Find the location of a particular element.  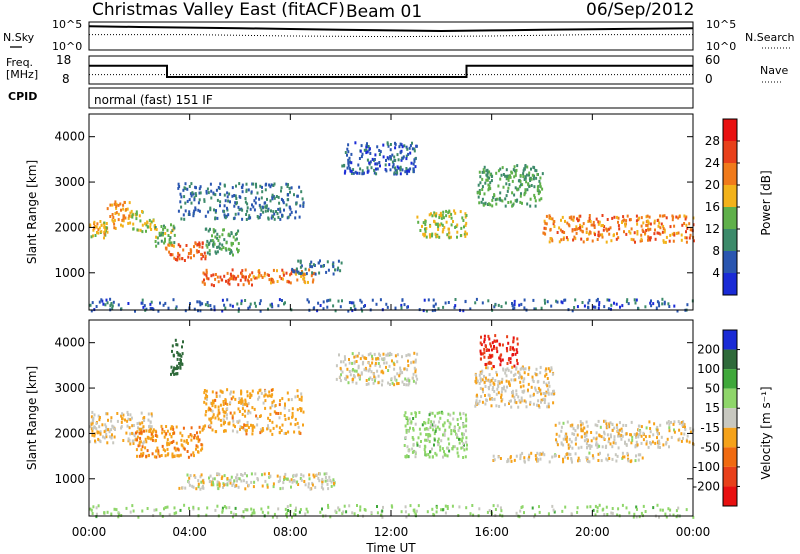

power-colorbar-label: 8 is located at coordinates (716, 251).